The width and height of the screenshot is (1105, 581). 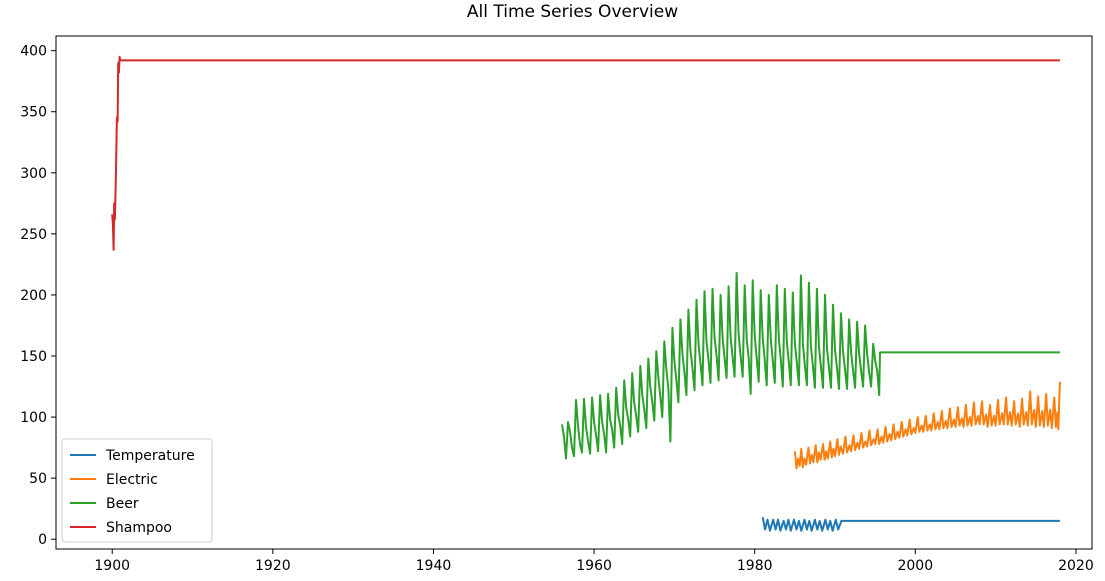 I want to click on x-tick-label: 2000, so click(x=915, y=566).